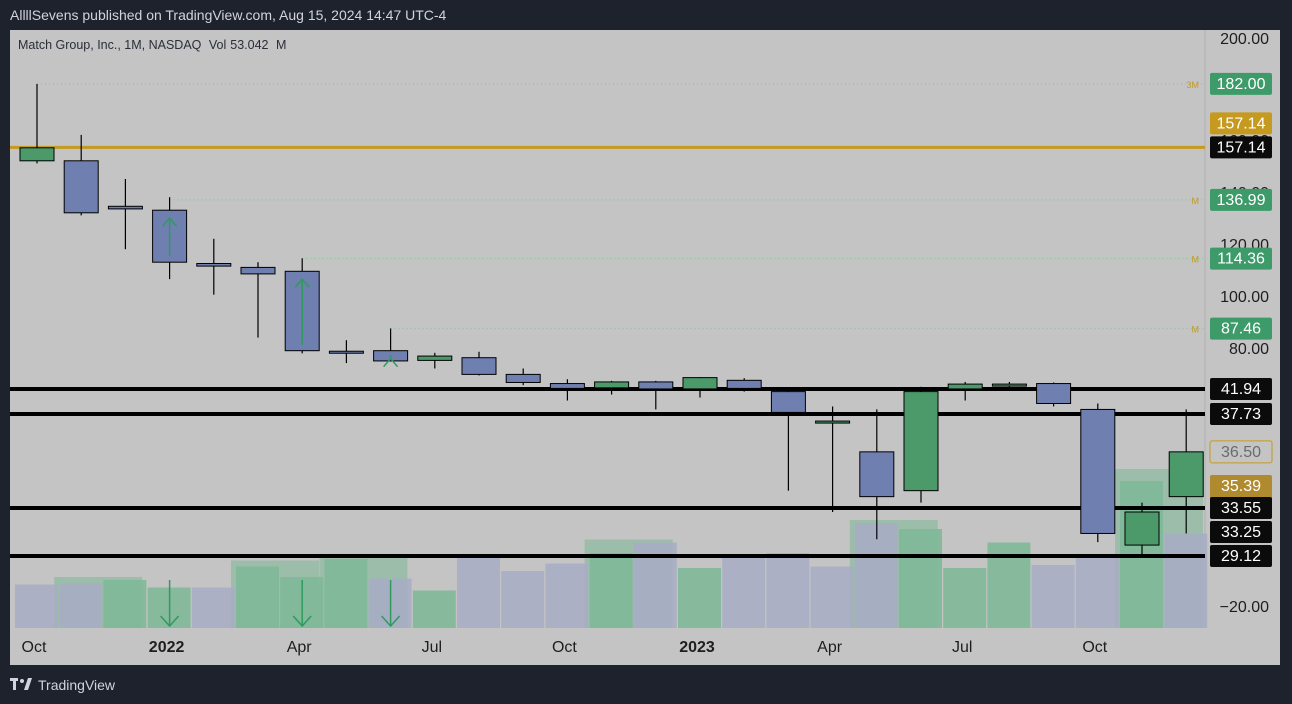 The width and height of the screenshot is (1292, 704). I want to click on price-label-text: 182.00, so click(1241, 84).